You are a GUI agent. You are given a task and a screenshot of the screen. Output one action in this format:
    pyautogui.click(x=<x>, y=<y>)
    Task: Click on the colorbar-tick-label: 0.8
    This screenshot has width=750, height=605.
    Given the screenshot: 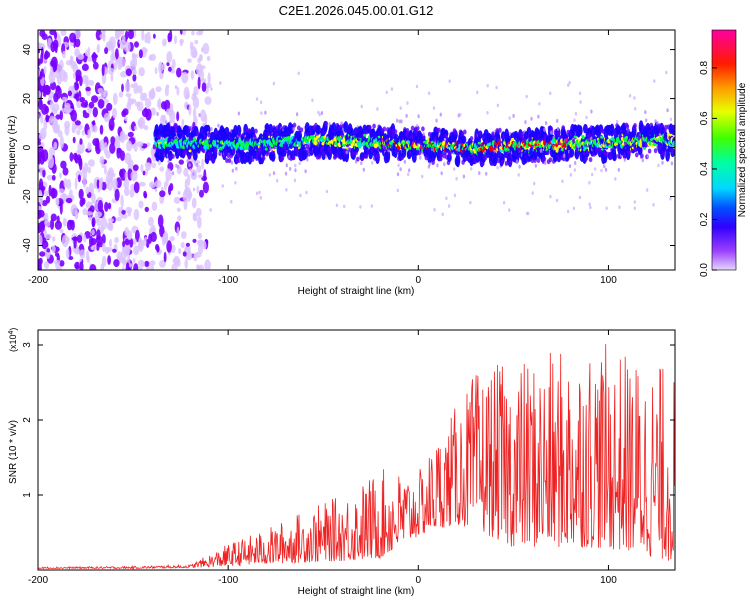 What is the action you would take?
    pyautogui.click(x=704, y=68)
    